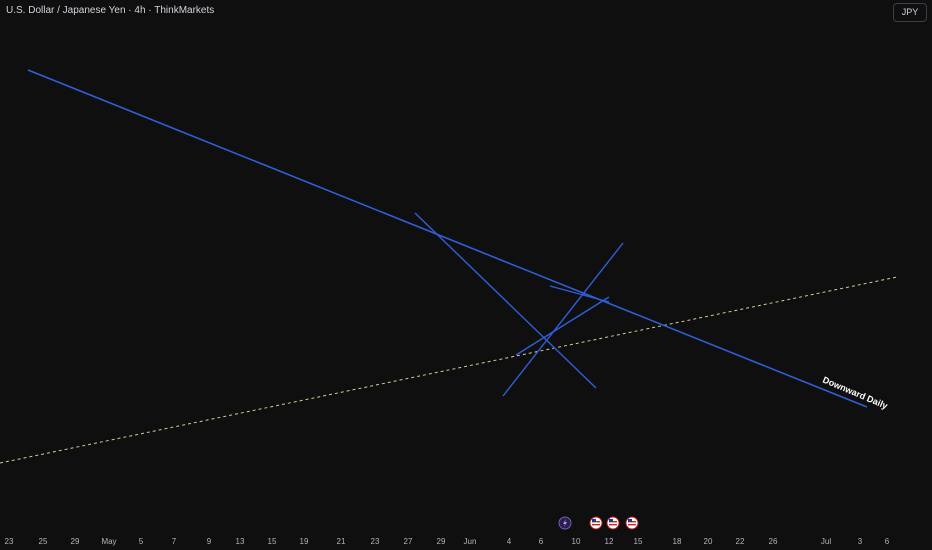 This screenshot has height=550, width=932. What do you see at coordinates (576, 541) in the screenshot?
I see `time-tick-label: 10` at bounding box center [576, 541].